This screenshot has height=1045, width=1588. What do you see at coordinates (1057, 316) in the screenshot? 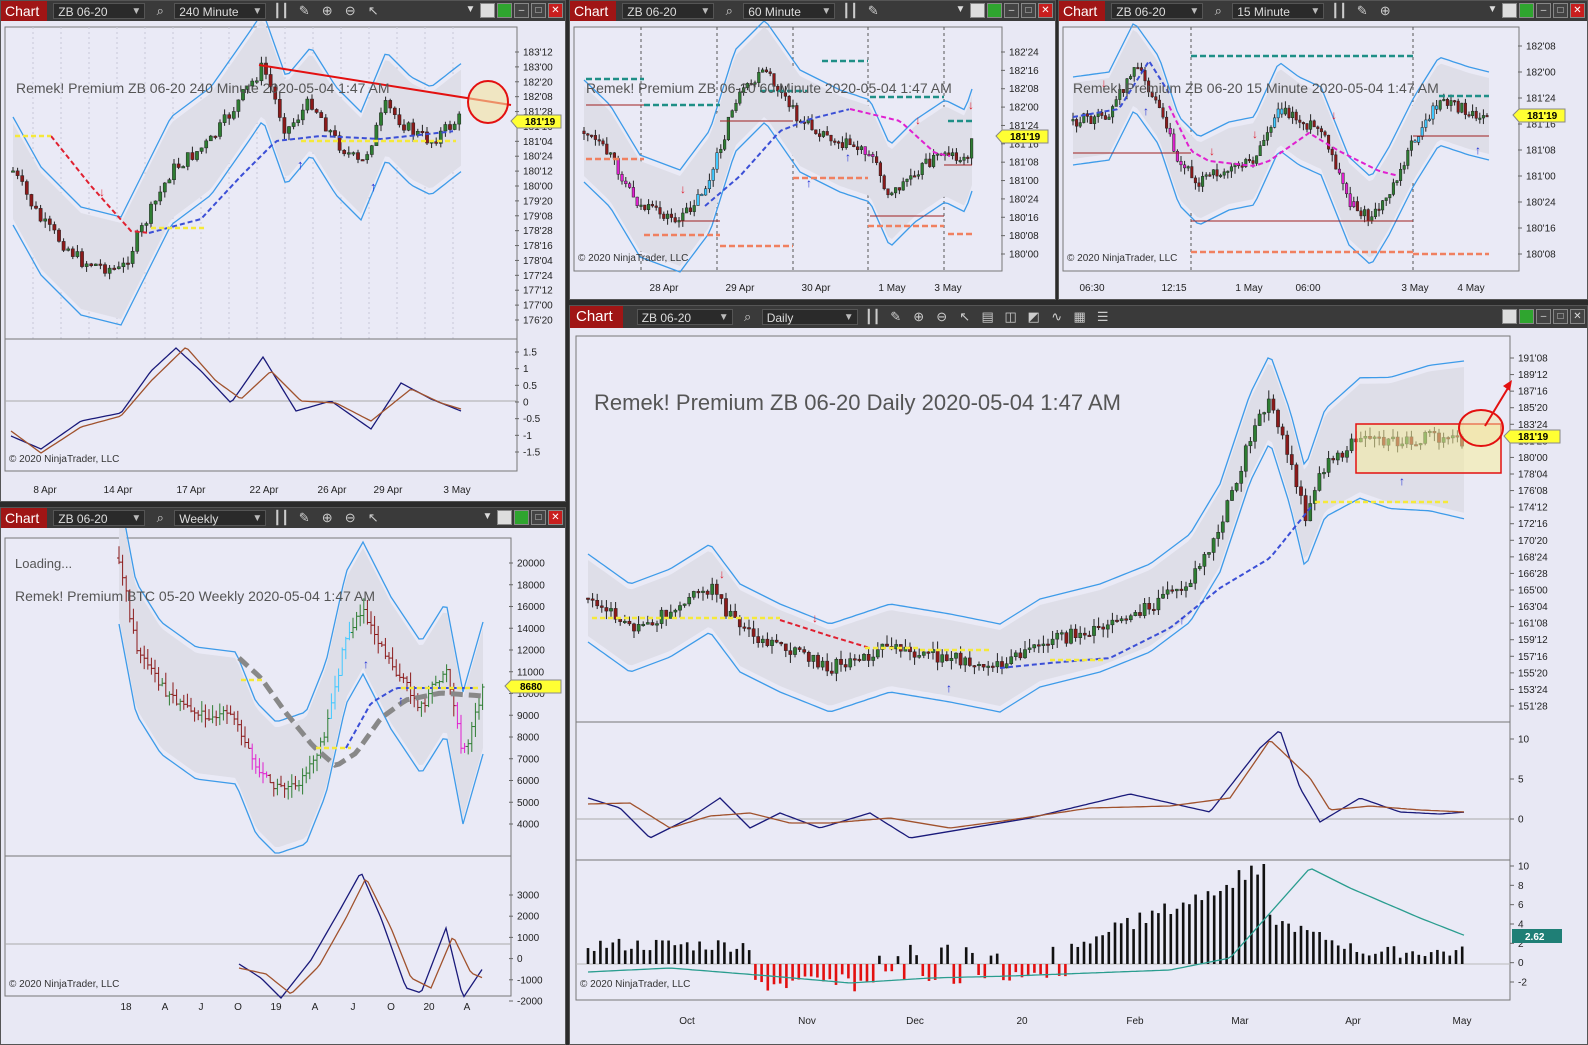
I see `indicators-icon: ∿` at bounding box center [1057, 316].